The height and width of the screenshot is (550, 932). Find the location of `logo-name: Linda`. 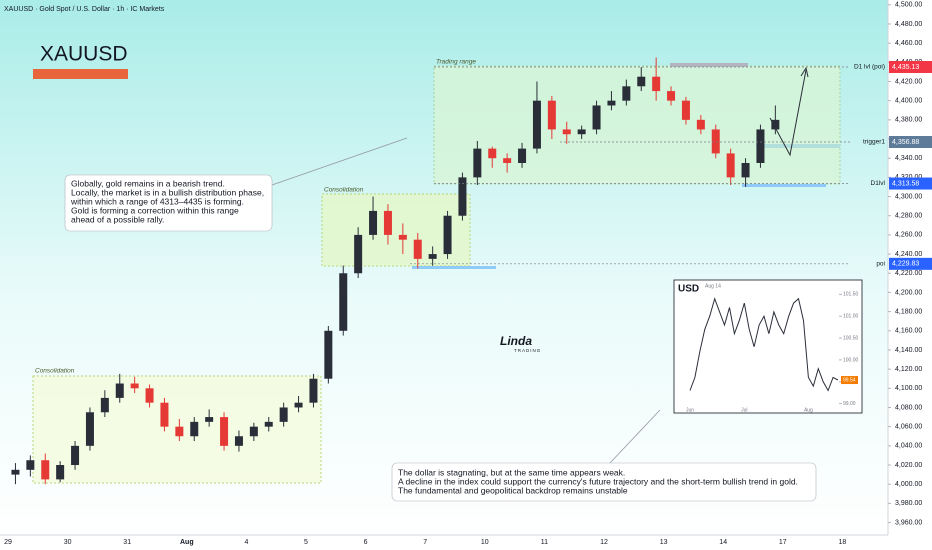

logo-name: Linda is located at coordinates (516, 341).